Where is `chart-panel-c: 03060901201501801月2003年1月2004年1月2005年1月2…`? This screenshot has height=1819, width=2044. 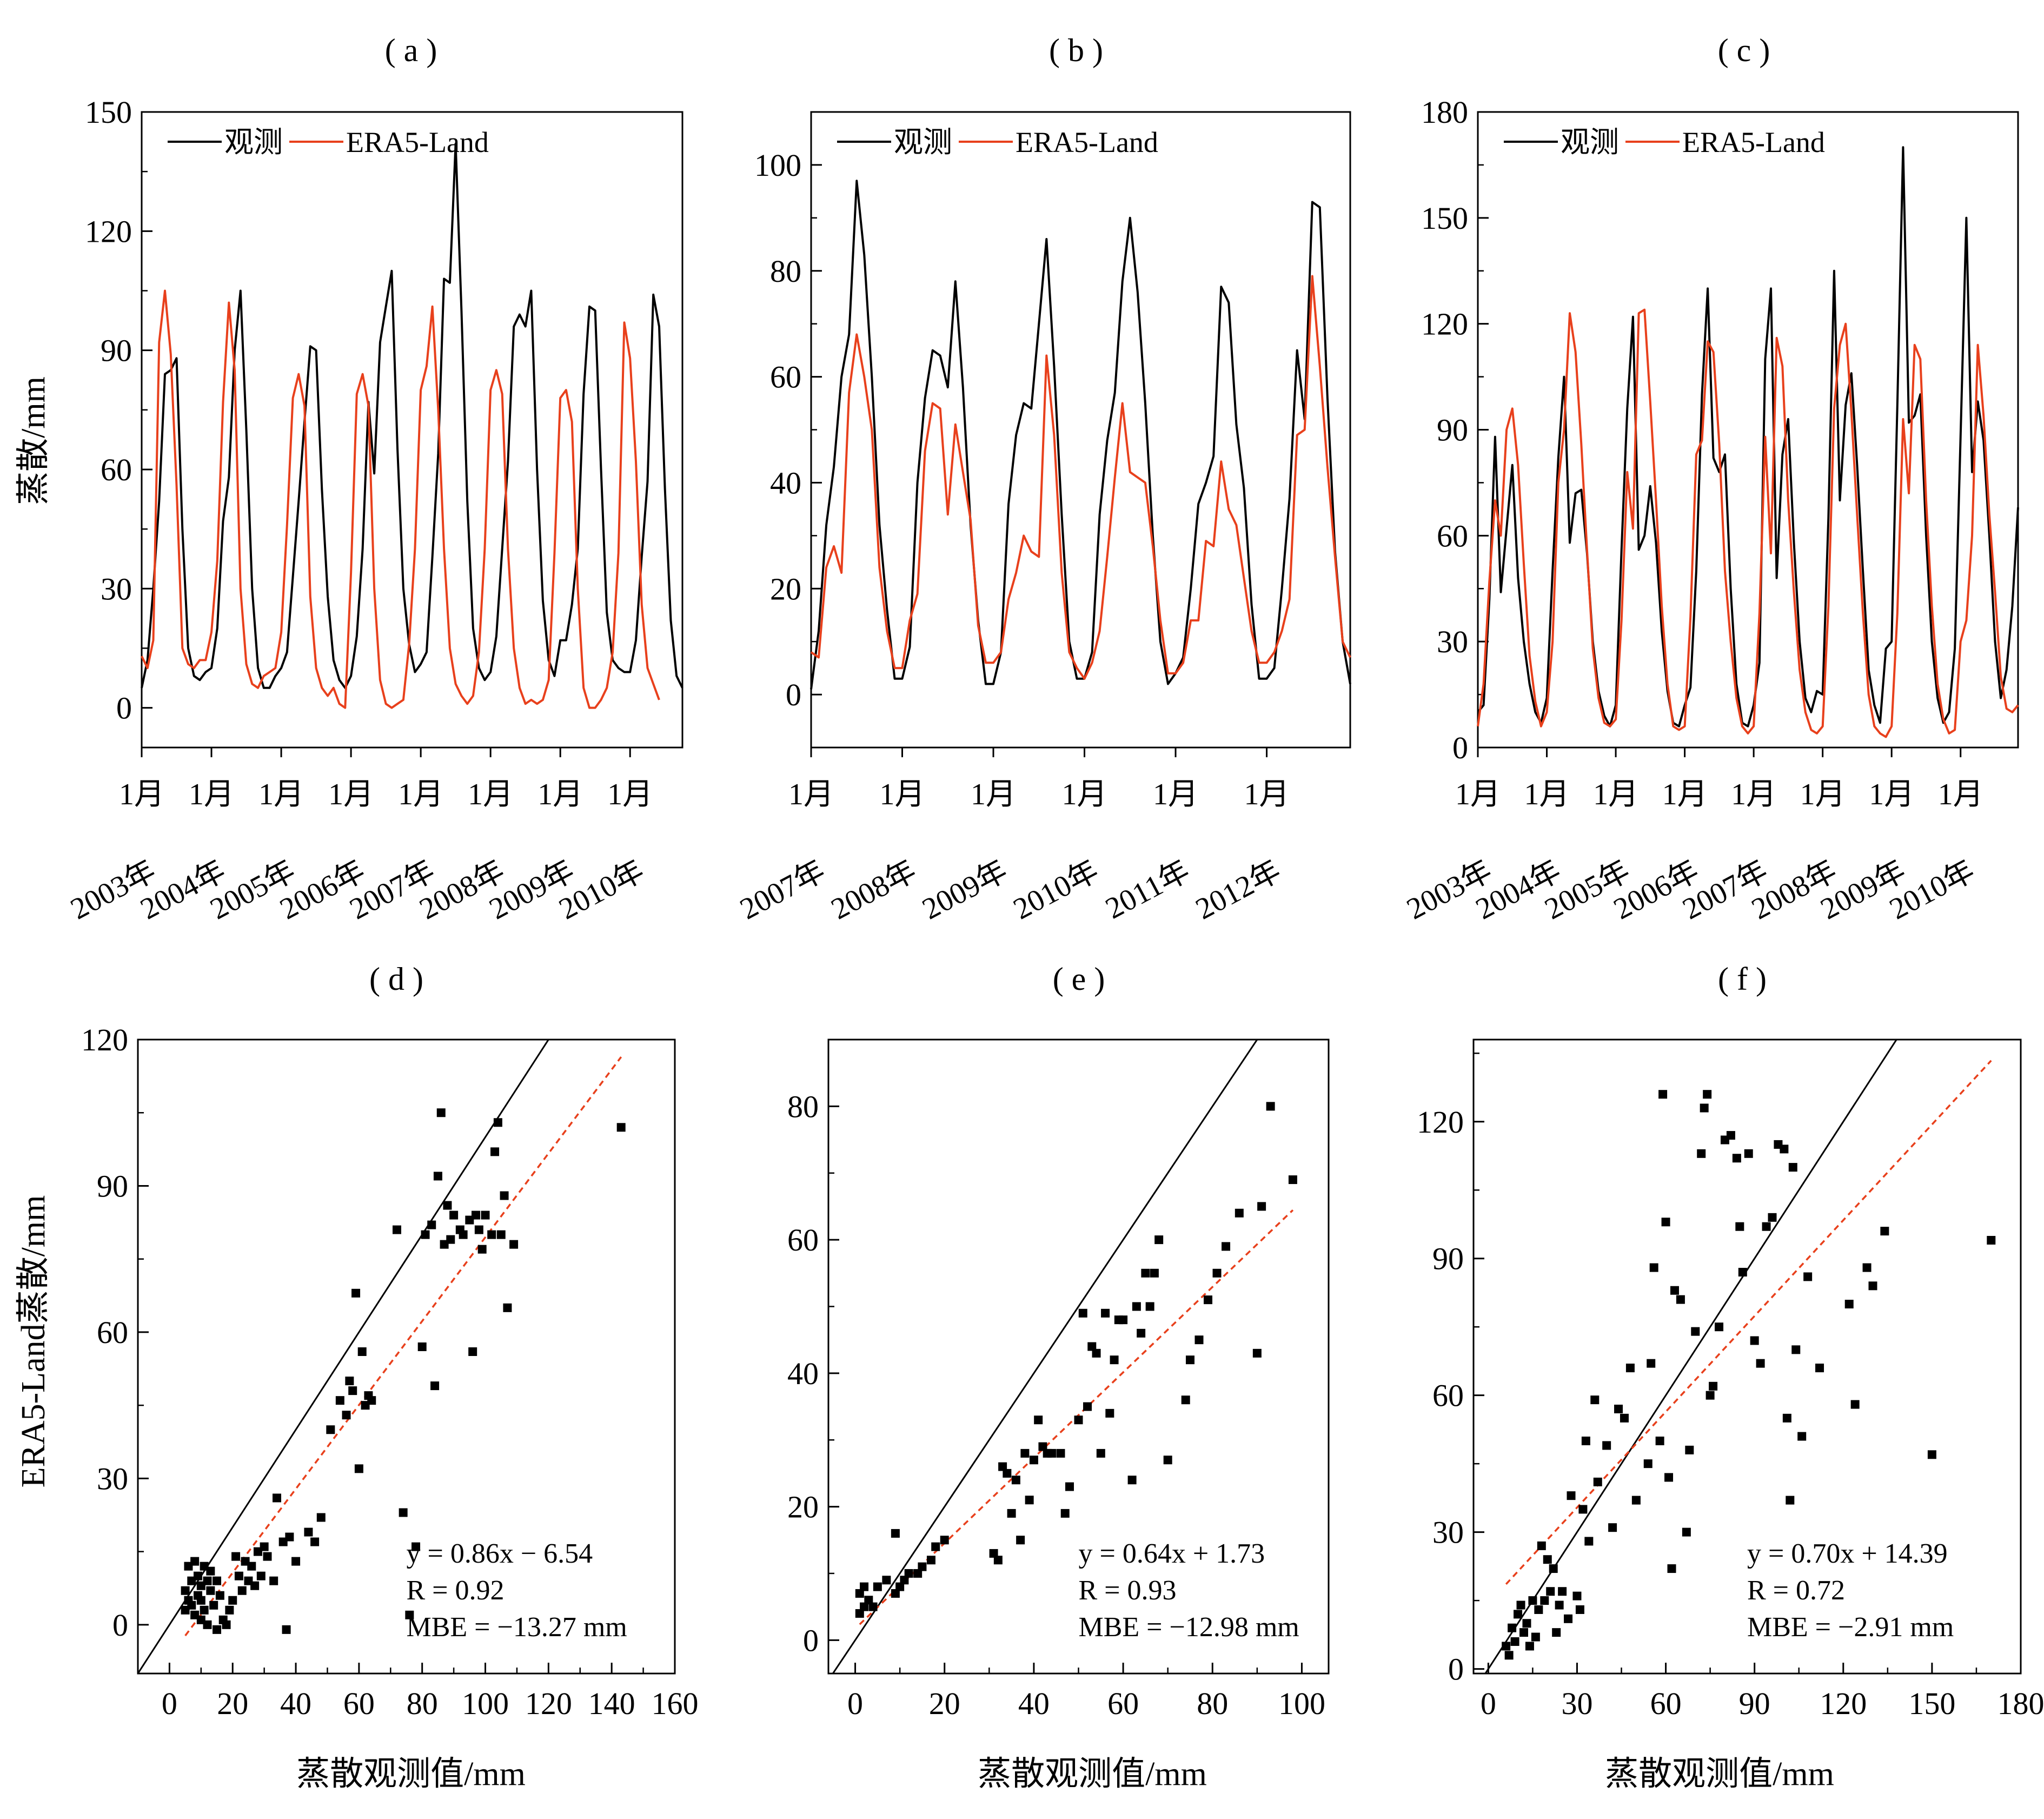
chart-panel-c: 03060901201501801月2003年1月2004年1月2005年1月2… is located at coordinates (1710, 510).